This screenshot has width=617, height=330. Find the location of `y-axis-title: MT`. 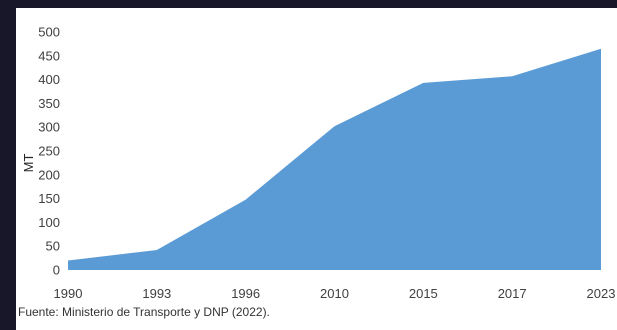

y-axis-title: MT is located at coordinates (28, 163).